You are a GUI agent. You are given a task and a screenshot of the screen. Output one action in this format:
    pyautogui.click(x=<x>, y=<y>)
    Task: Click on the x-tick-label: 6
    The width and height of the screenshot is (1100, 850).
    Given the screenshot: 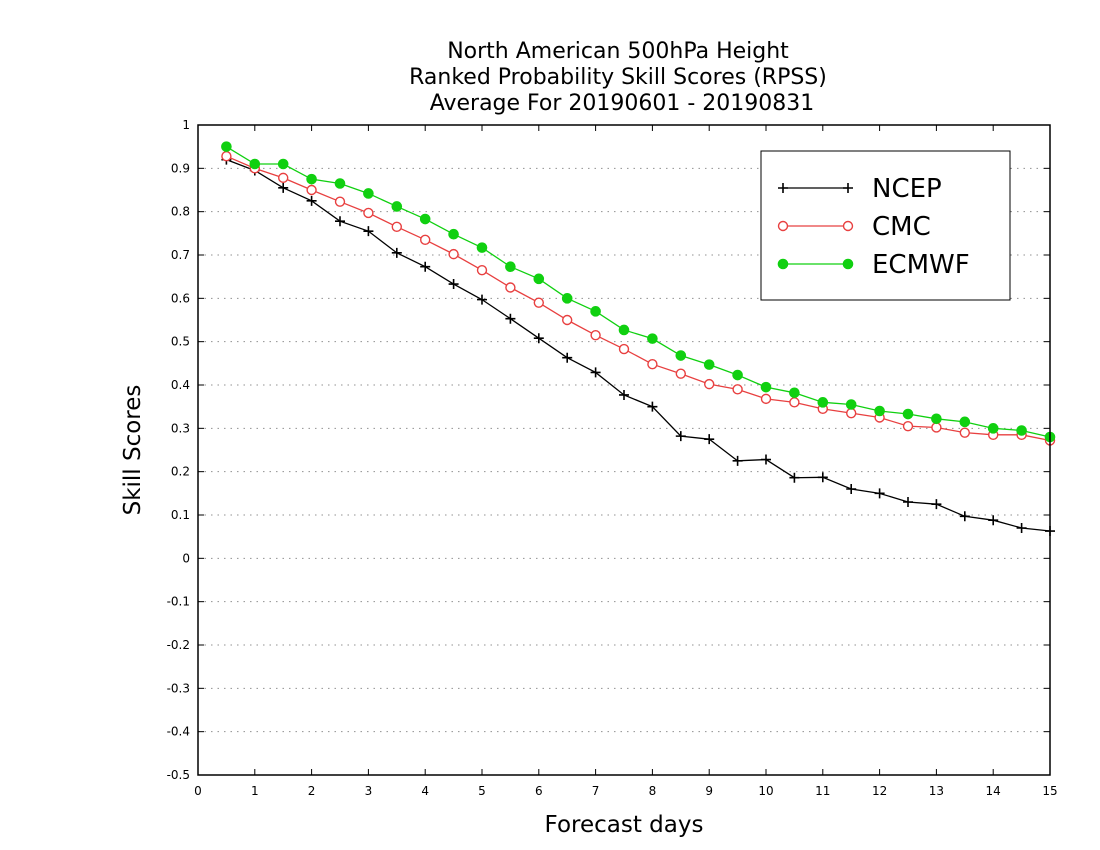 What is the action you would take?
    pyautogui.click(x=539, y=791)
    